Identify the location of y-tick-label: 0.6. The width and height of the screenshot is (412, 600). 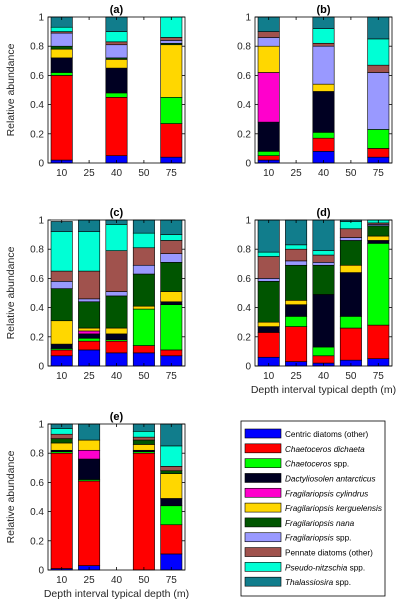
(37, 483).